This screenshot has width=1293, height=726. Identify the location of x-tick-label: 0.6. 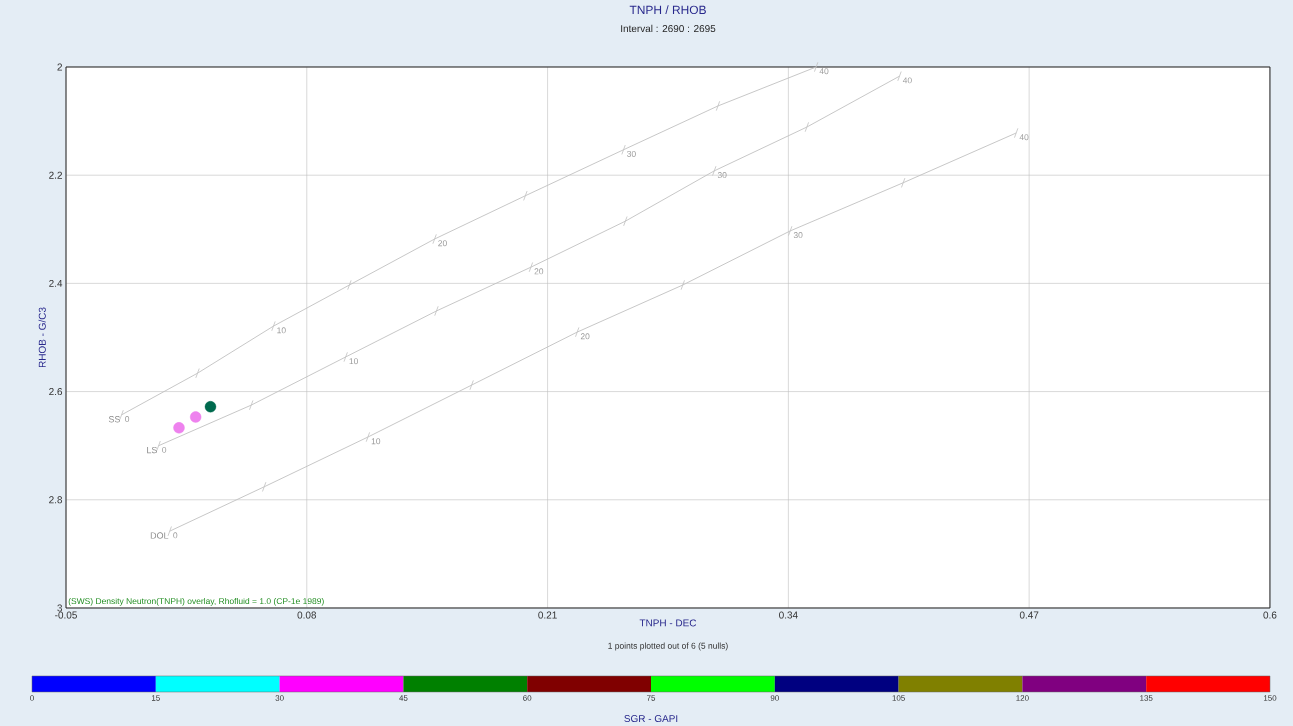
(1270, 615).